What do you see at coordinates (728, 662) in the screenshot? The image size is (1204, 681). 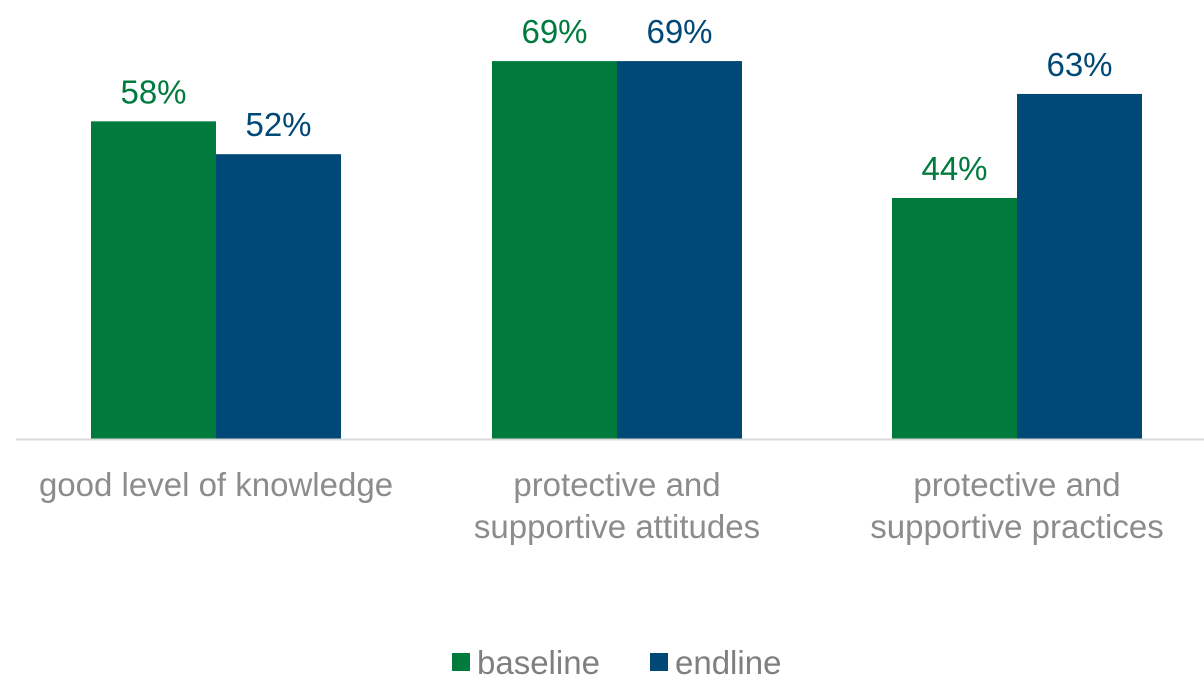 I see `legend-label-endline: endline` at bounding box center [728, 662].